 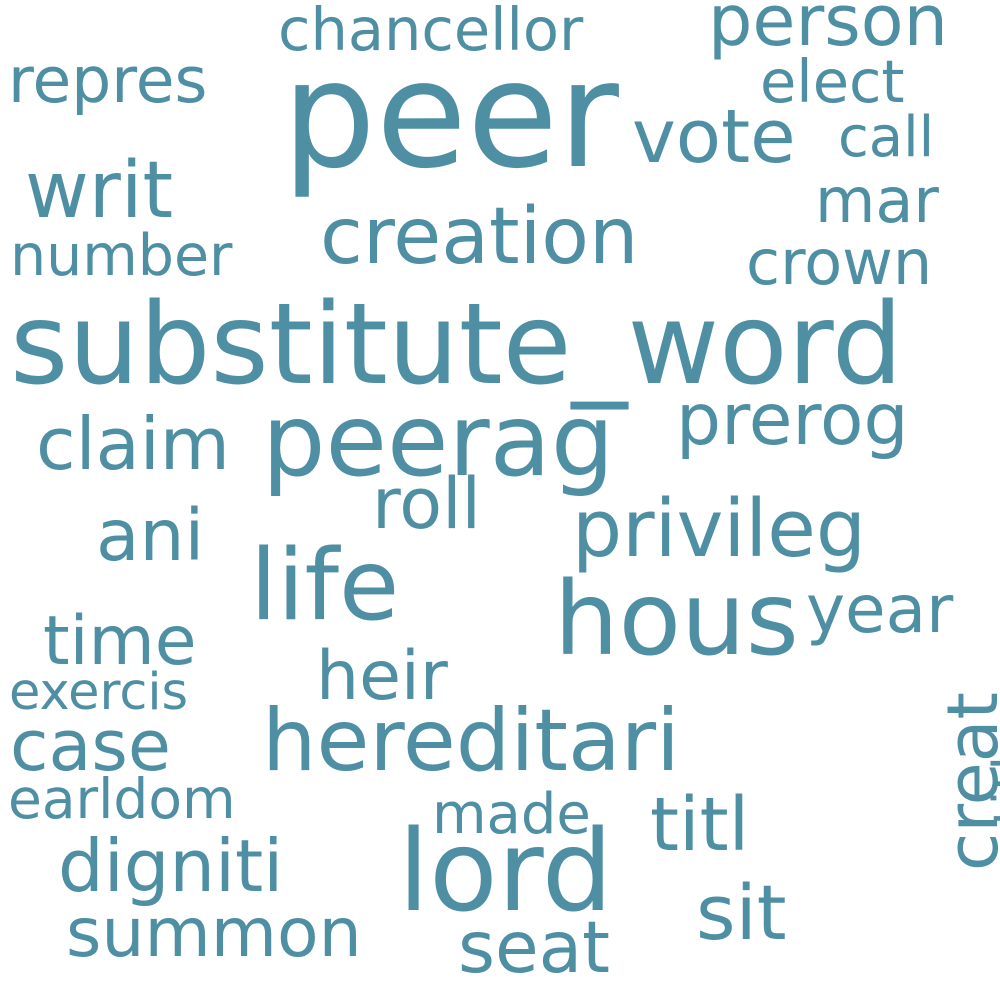 What do you see at coordinates (877, 200) in the screenshot?
I see `word-mar: mar` at bounding box center [877, 200].